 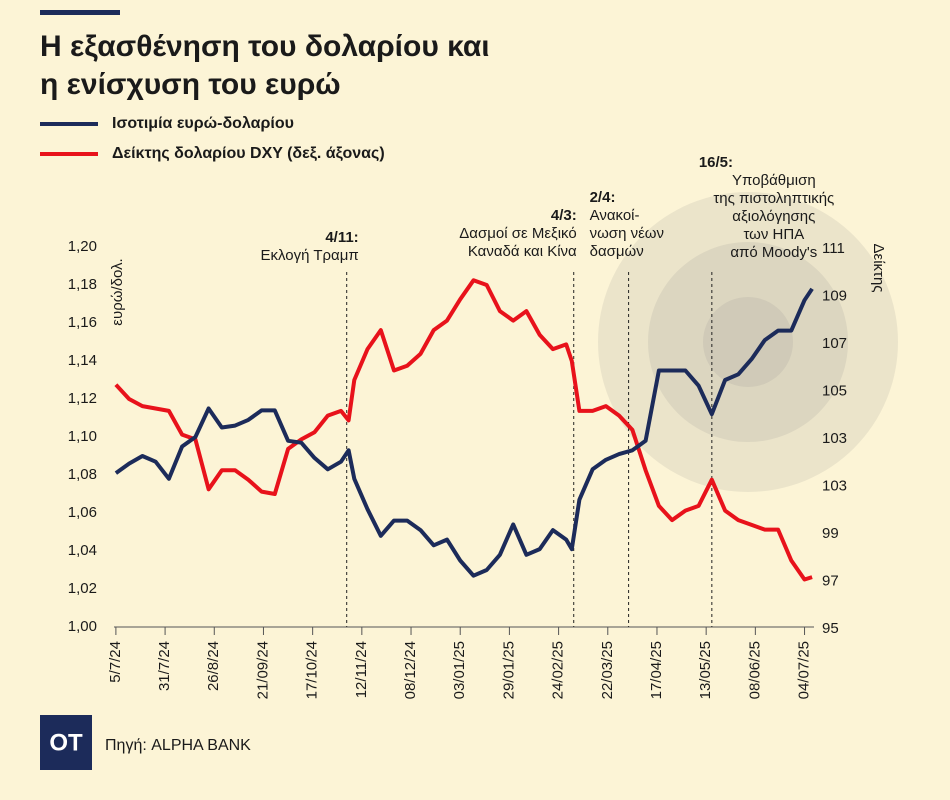 I want to click on x-tick-label: 21/09/24, so click(x=262, y=670).